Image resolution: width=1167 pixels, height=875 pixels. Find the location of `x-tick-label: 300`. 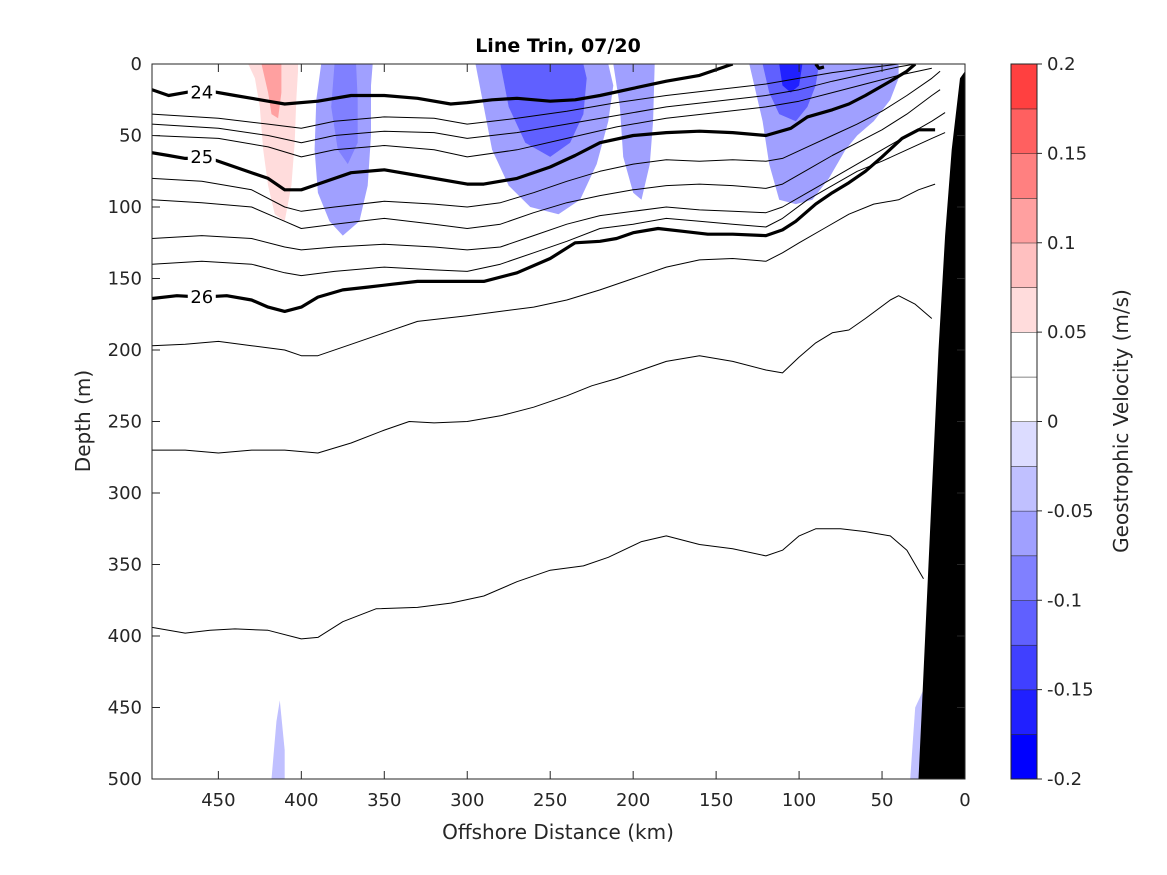

x-tick-label: 300 is located at coordinates (467, 800).